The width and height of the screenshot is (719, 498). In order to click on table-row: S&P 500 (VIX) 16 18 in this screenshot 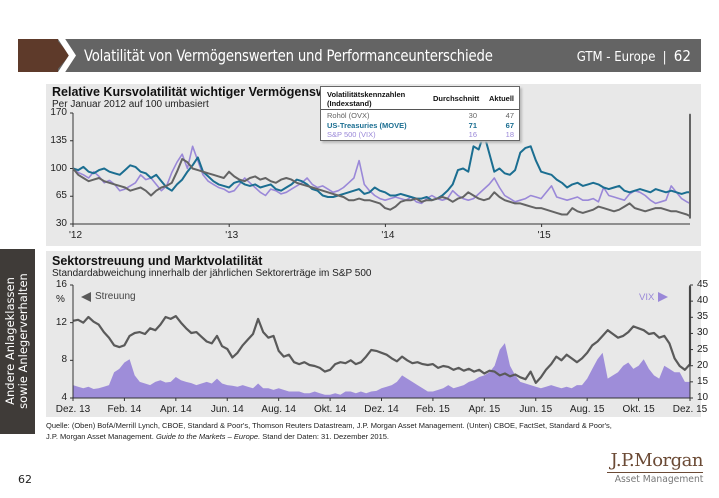, I will do `click(420, 135)`.